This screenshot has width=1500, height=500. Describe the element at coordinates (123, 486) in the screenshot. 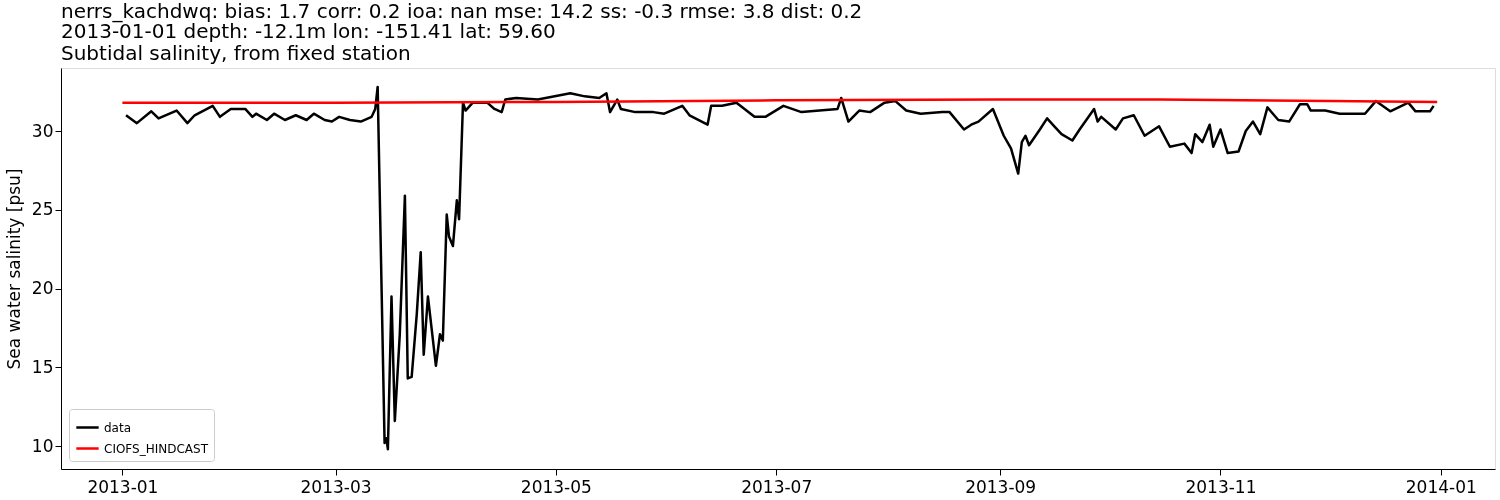

I see `x-tick-label: 2013-01` at that location.